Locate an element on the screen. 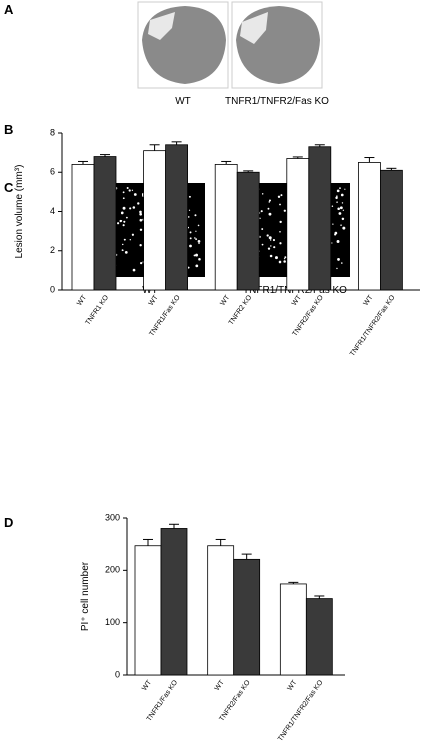 The height and width of the screenshot is (745, 432). panel-label: C is located at coordinates (9, 187).